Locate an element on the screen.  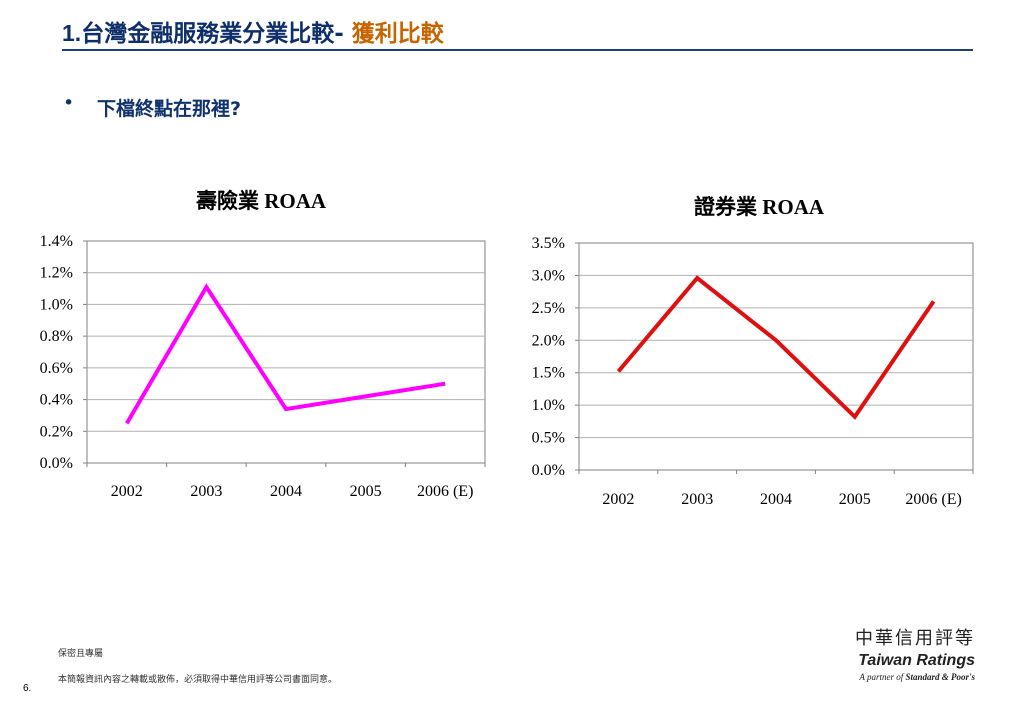
y-tick-label: 3.5% is located at coordinates (548, 243).